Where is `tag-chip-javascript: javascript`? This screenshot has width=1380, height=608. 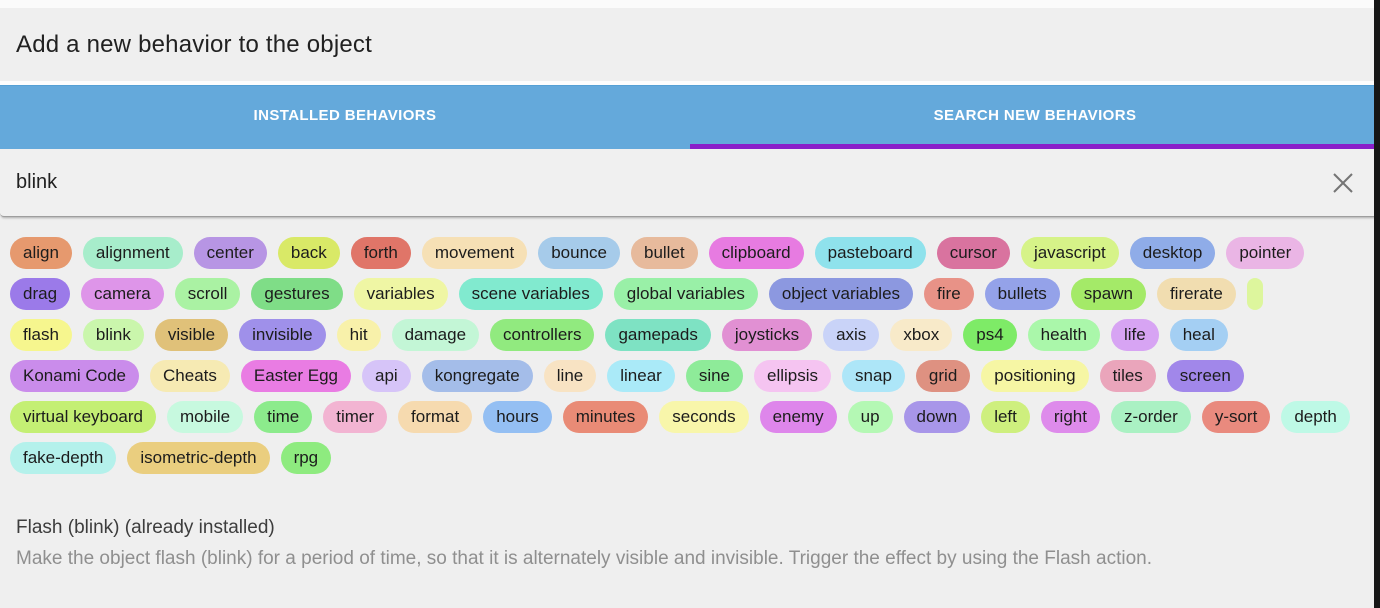 tag-chip-javascript: javascript is located at coordinates (1069, 253).